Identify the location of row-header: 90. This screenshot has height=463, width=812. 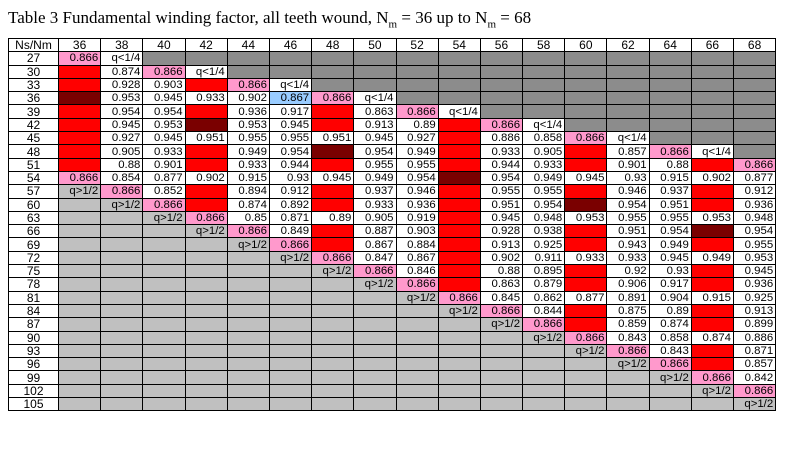
(33, 337).